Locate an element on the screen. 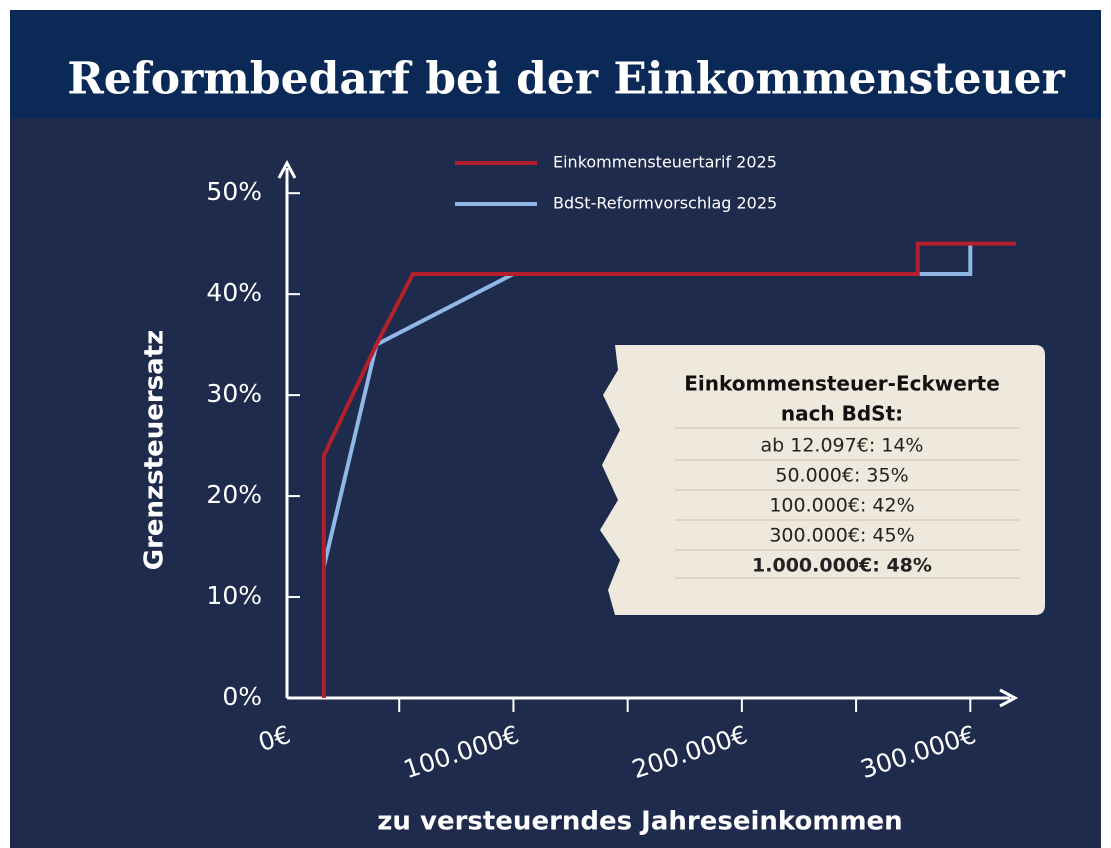 The width and height of the screenshot is (1111, 848). y-tick-label: 40% is located at coordinates (234, 292).